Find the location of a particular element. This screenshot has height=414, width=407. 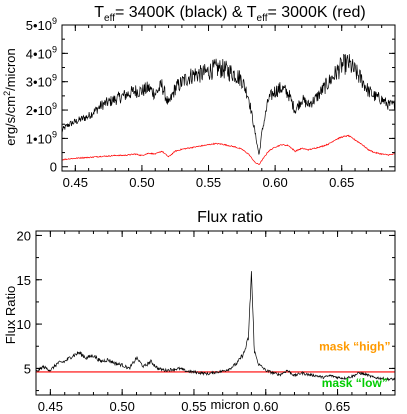

top-title: Teff= 3400K (black) & Teff= 3000K (red) is located at coordinates (230, 14).